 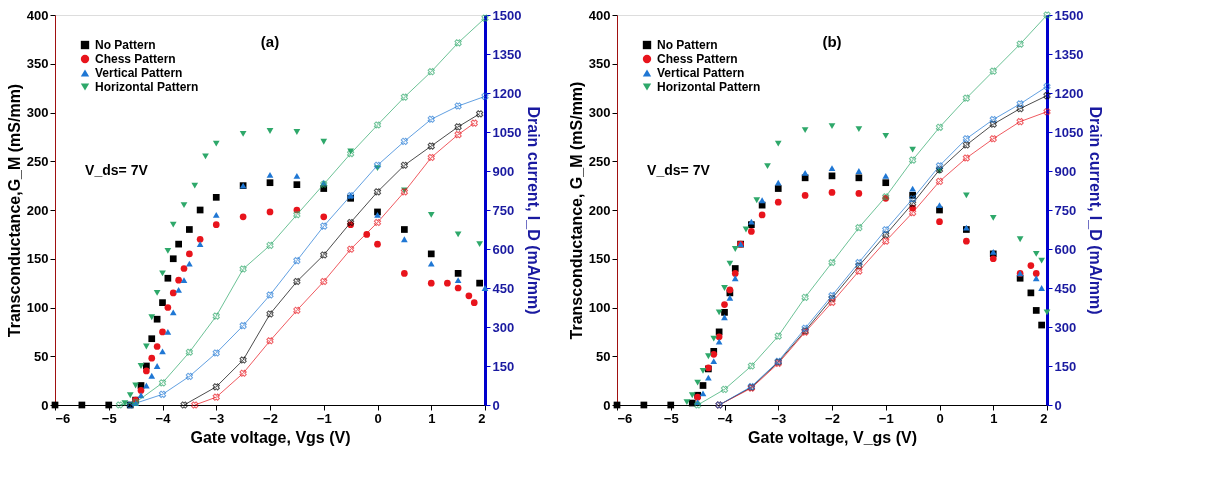 I want to click on annotation: (a), so click(x=270, y=42).